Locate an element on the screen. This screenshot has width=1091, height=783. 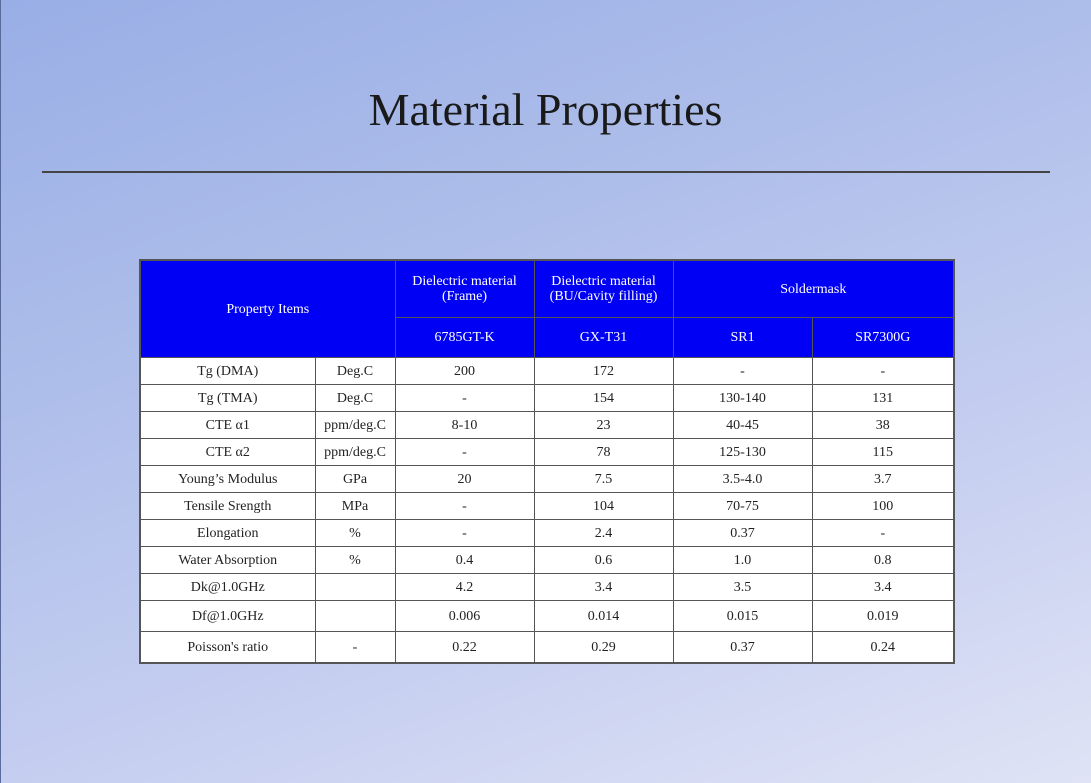
value-cell: 78 is located at coordinates (603, 452).